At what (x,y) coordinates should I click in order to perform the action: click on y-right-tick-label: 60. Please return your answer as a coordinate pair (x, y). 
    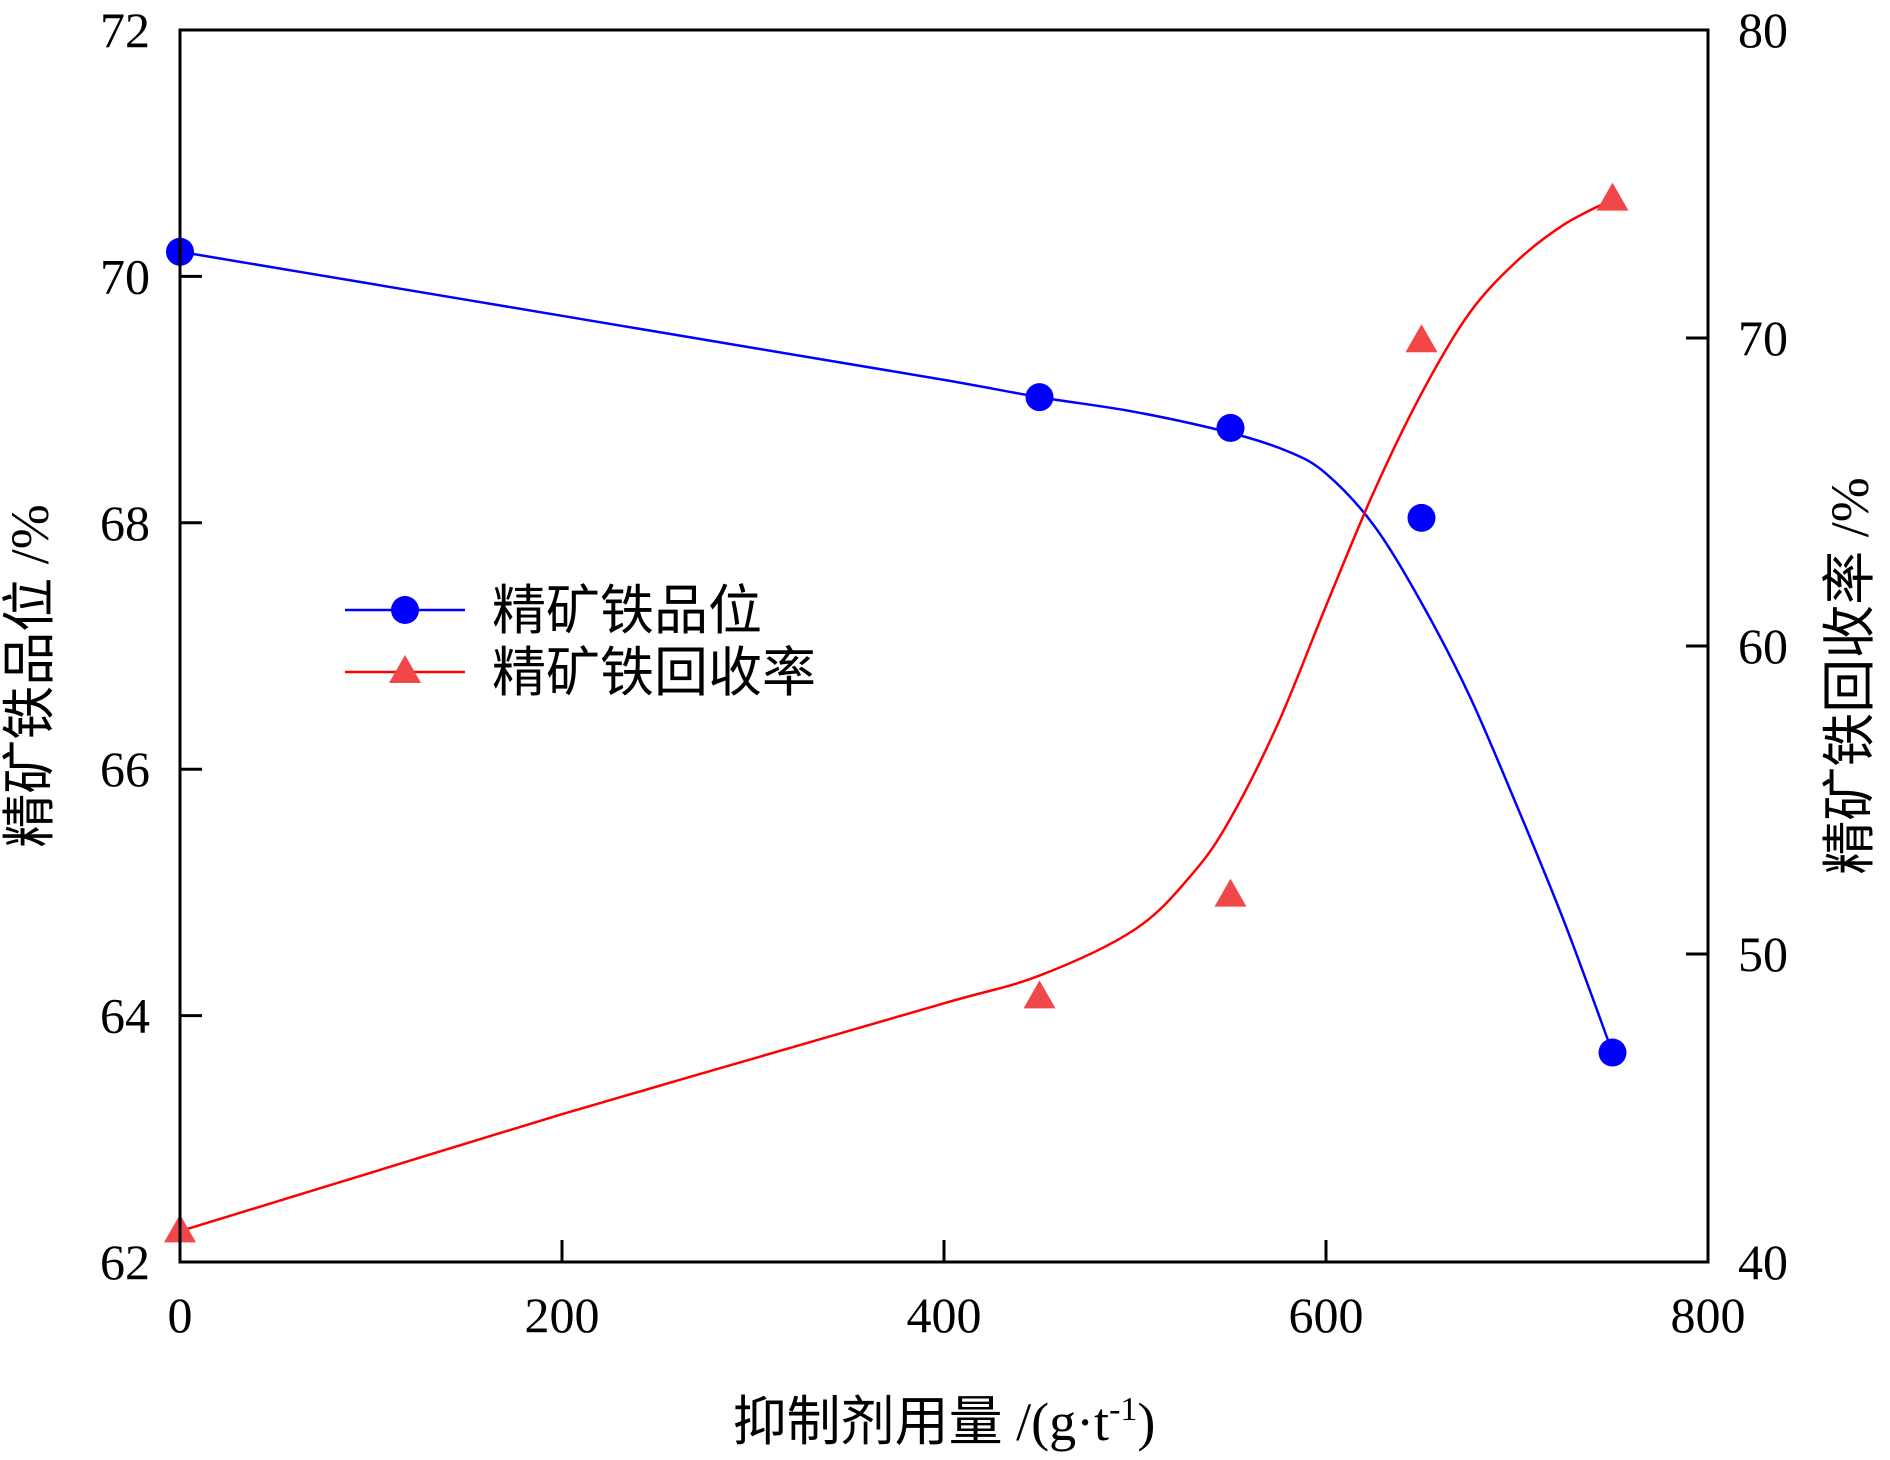
    Looking at the image, I should click on (1763, 646).